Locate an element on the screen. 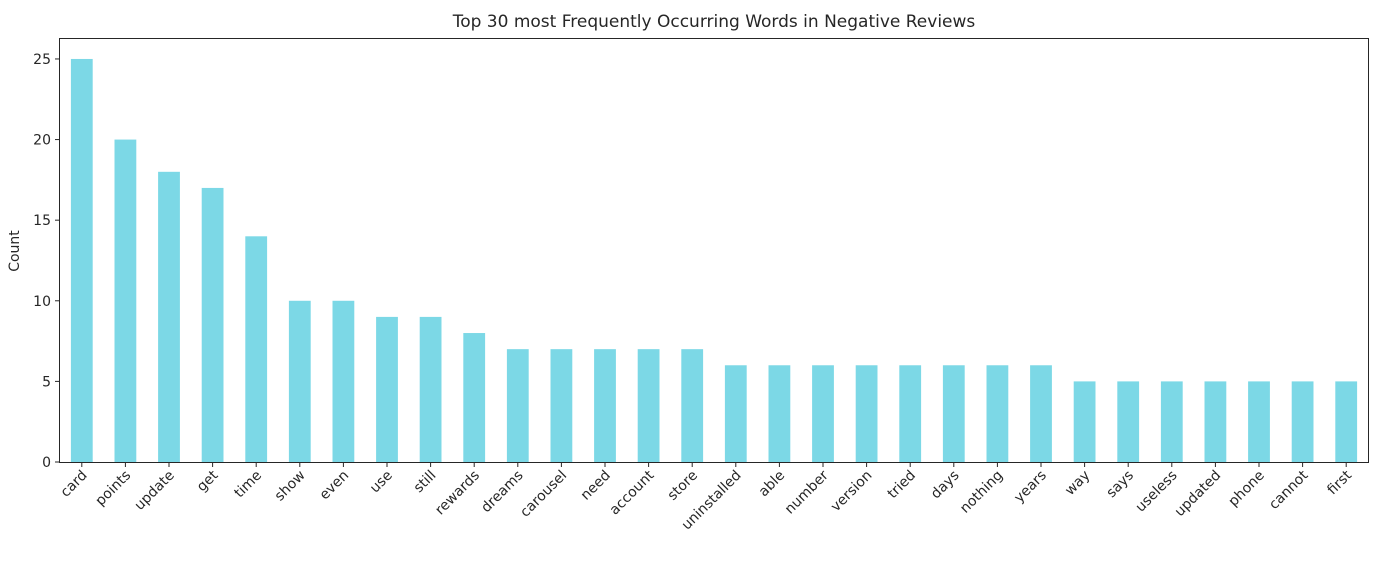  bar-even is located at coordinates (343, 381).